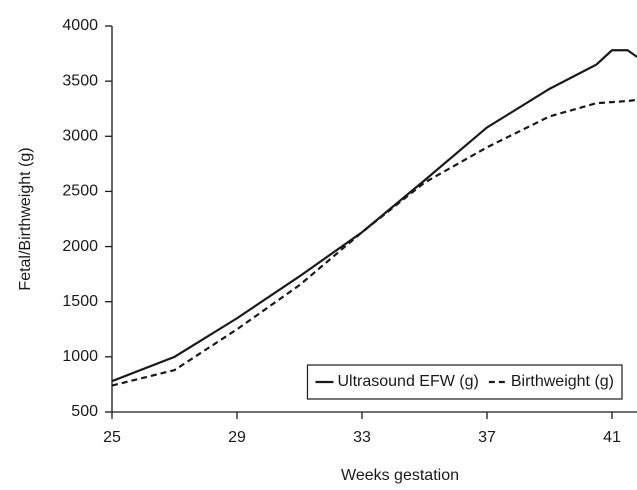  I want to click on y-tick-label: 3000, so click(80, 136).